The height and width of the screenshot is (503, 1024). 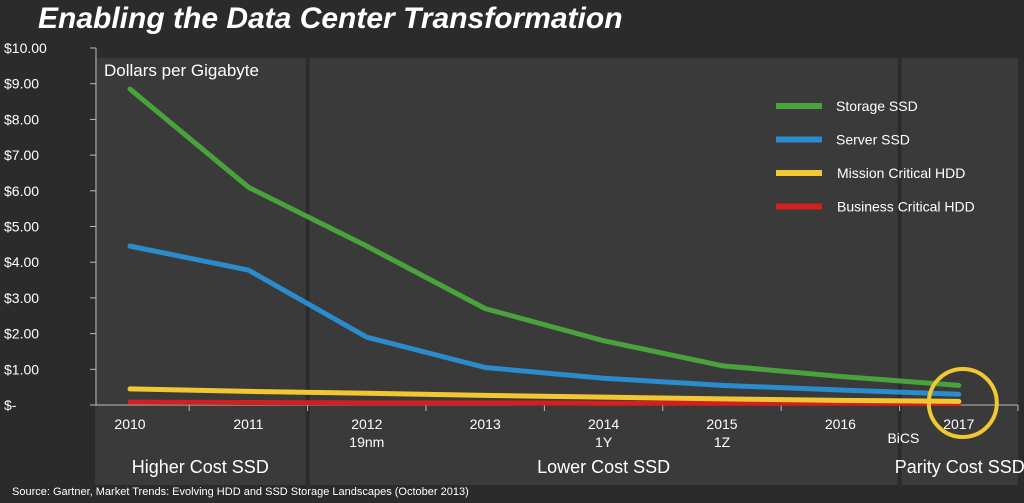 I want to click on x-tick-label: 2011, so click(x=248, y=424).